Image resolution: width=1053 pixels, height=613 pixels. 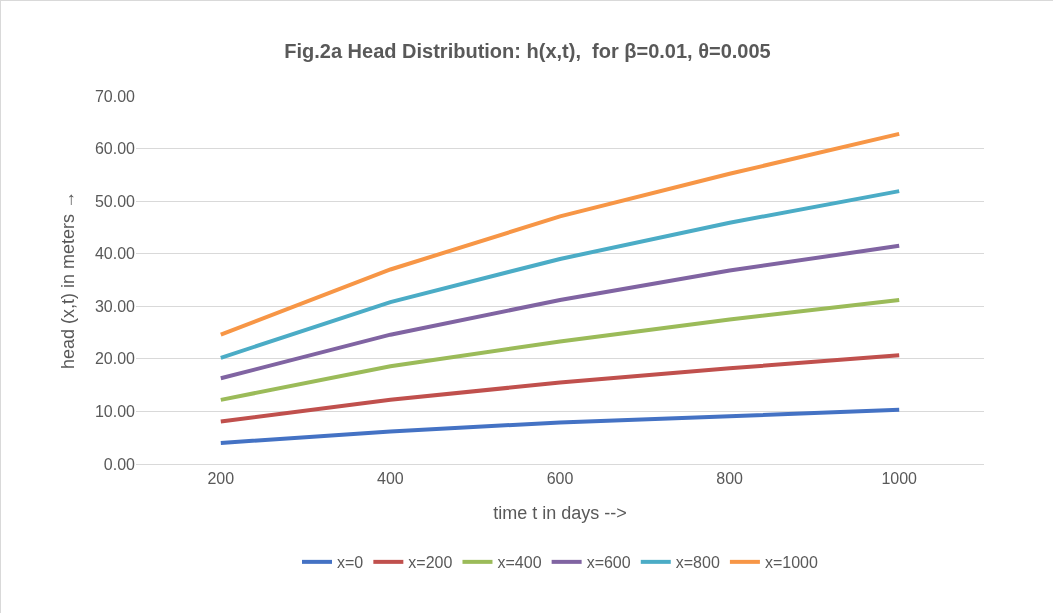 I want to click on legend-label: x=1000, so click(x=791, y=563).